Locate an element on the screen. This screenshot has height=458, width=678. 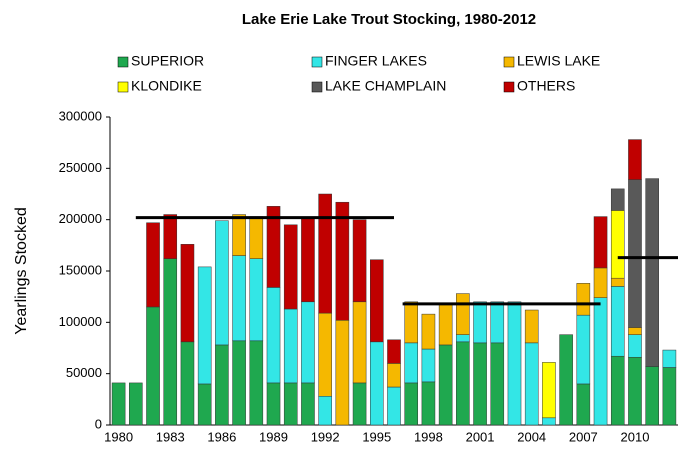
y-tick-label: 200000 is located at coordinates (80, 218).